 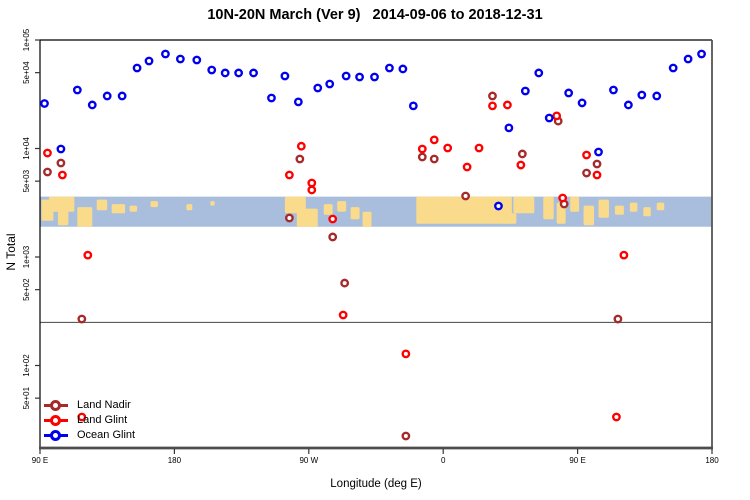 What do you see at coordinates (106, 435) in the screenshot?
I see `legend-label: Ocean Glint` at bounding box center [106, 435].